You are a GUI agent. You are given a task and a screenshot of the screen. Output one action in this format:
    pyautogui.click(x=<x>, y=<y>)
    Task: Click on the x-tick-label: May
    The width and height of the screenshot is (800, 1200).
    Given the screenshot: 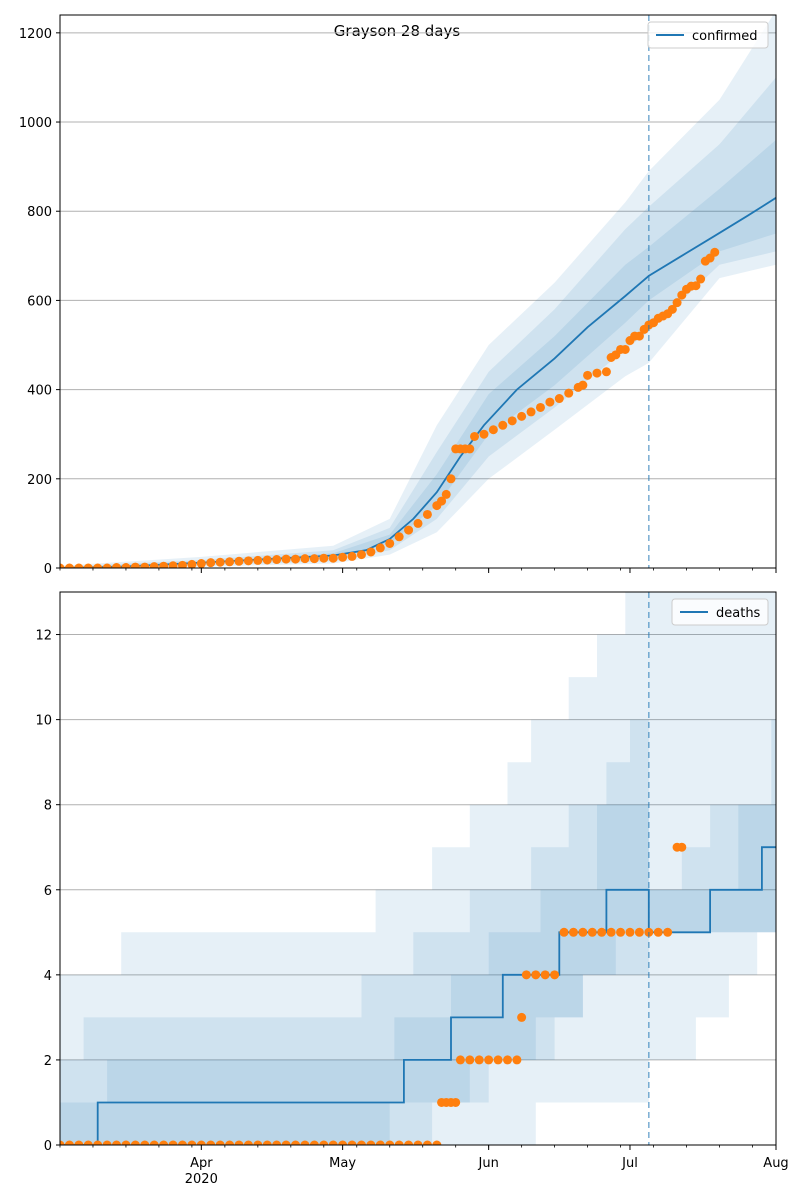 What is the action you would take?
    pyautogui.click(x=342, y=1163)
    